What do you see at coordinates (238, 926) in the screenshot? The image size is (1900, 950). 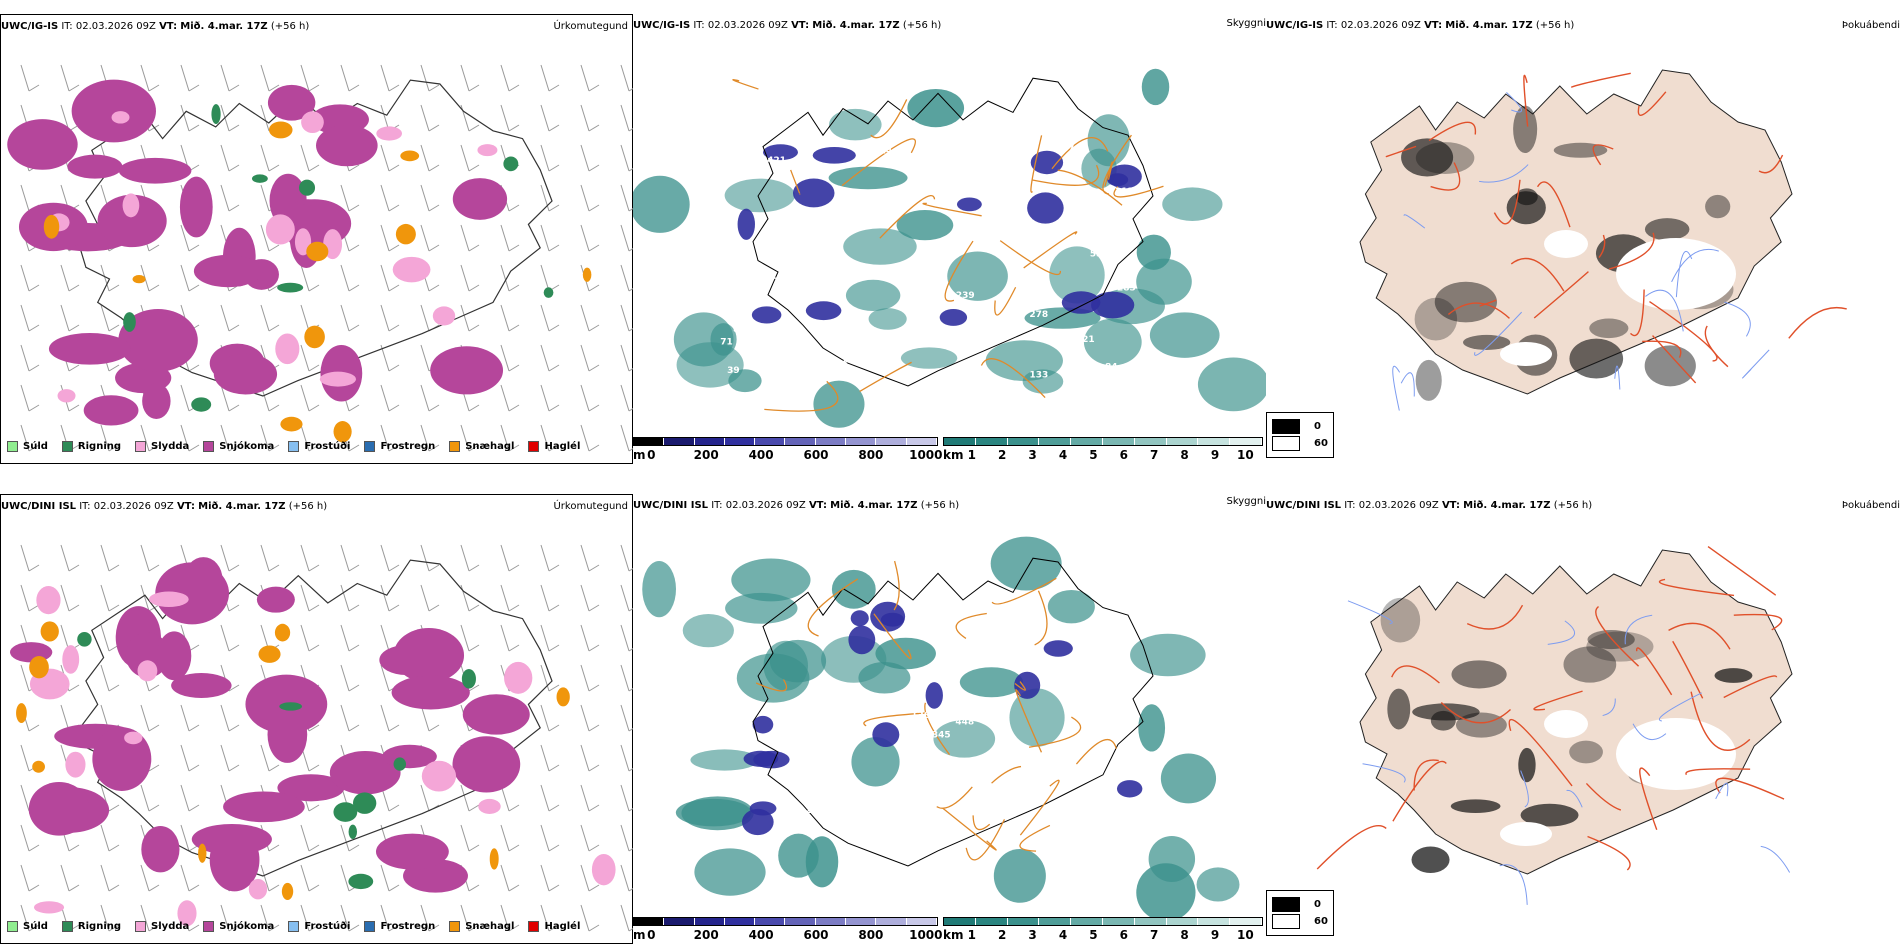 I see `legend-item: Snjókoma` at bounding box center [238, 926].